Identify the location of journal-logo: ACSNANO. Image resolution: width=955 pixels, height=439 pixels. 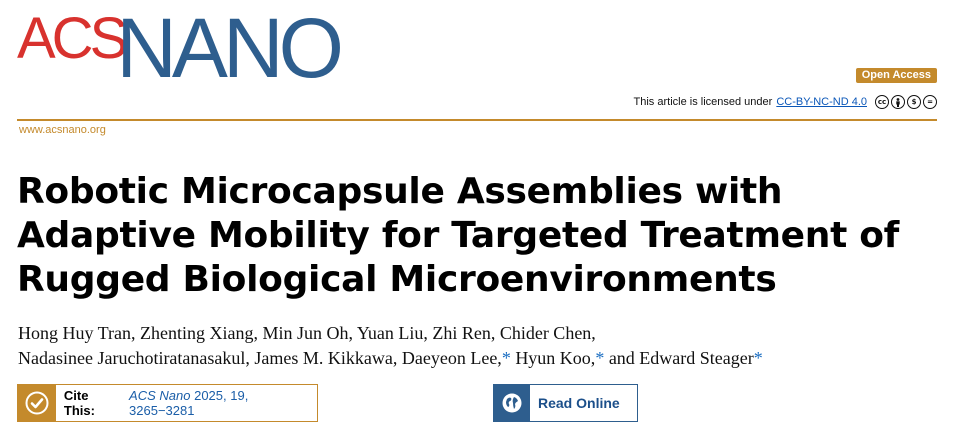
(180, 48).